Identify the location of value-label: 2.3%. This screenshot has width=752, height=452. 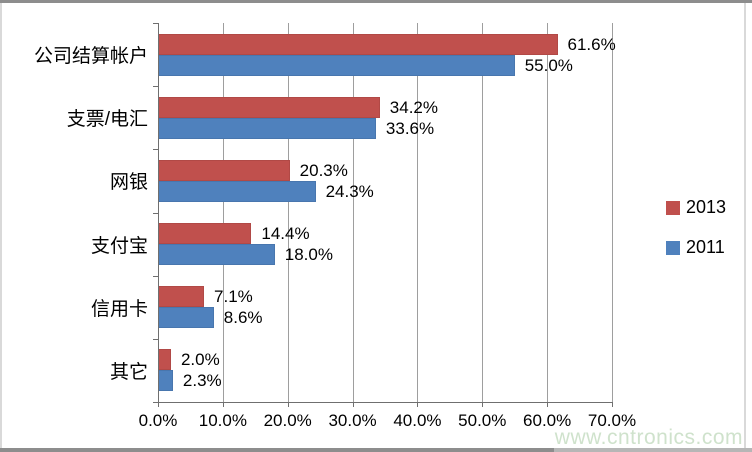
(202, 381).